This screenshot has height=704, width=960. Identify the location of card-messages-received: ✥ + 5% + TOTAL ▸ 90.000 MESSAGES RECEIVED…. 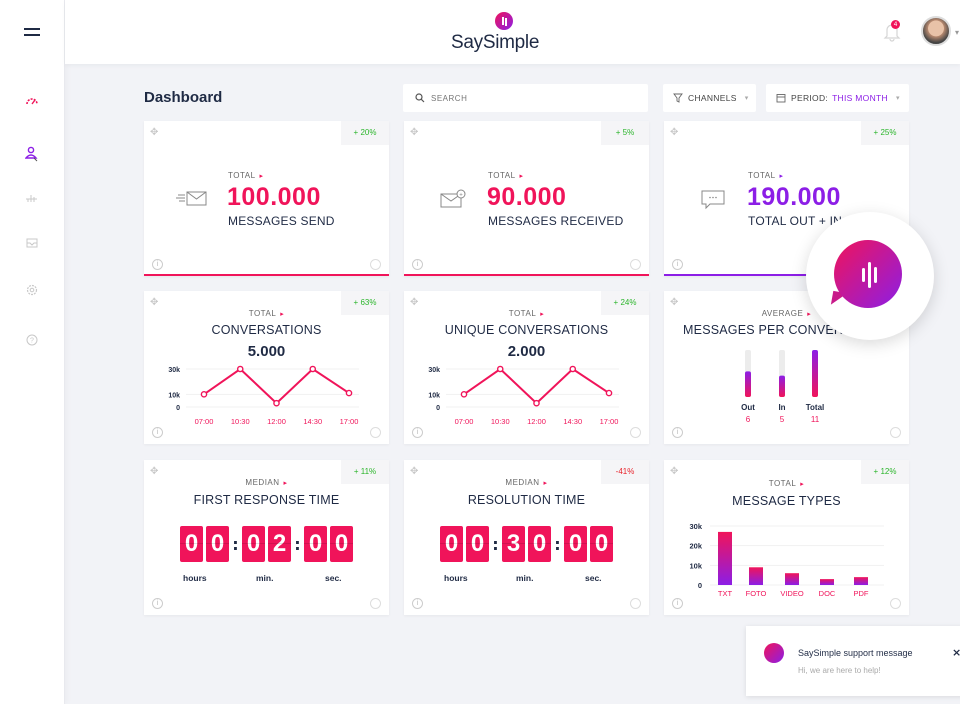
(526, 198).